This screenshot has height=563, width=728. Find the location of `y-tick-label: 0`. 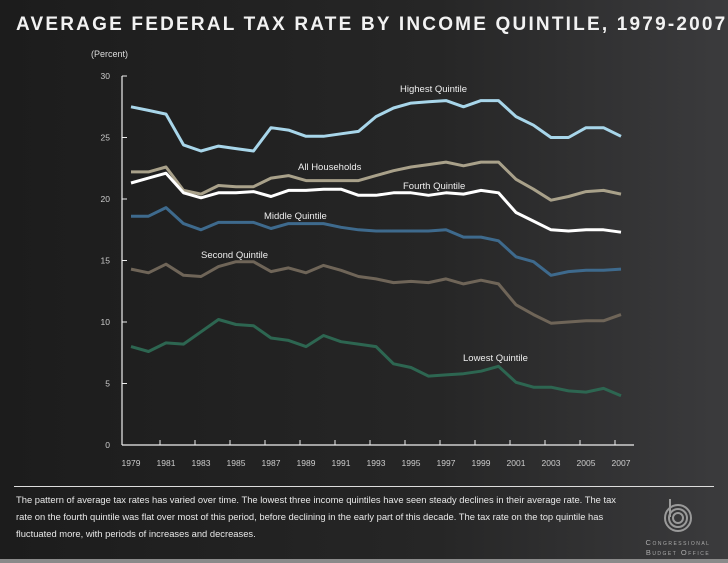

y-tick-label: 0 is located at coordinates (107, 445).